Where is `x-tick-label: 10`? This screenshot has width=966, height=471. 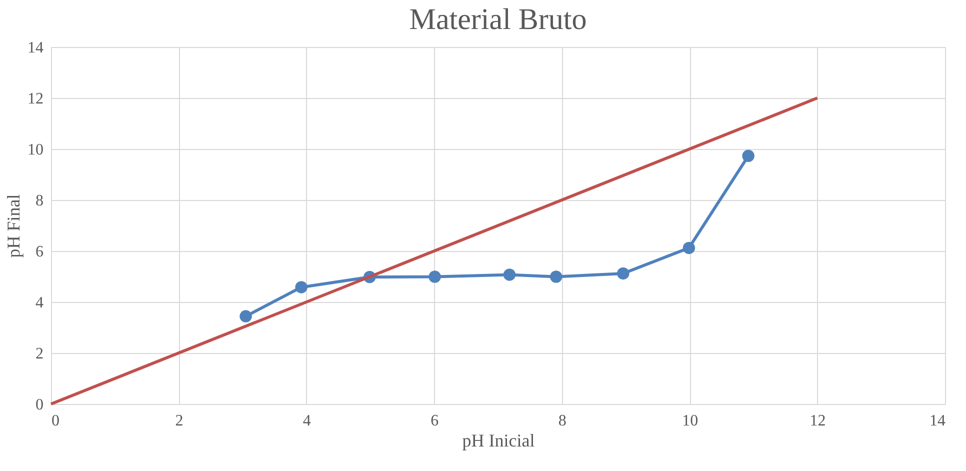
x-tick-label: 10 is located at coordinates (690, 421).